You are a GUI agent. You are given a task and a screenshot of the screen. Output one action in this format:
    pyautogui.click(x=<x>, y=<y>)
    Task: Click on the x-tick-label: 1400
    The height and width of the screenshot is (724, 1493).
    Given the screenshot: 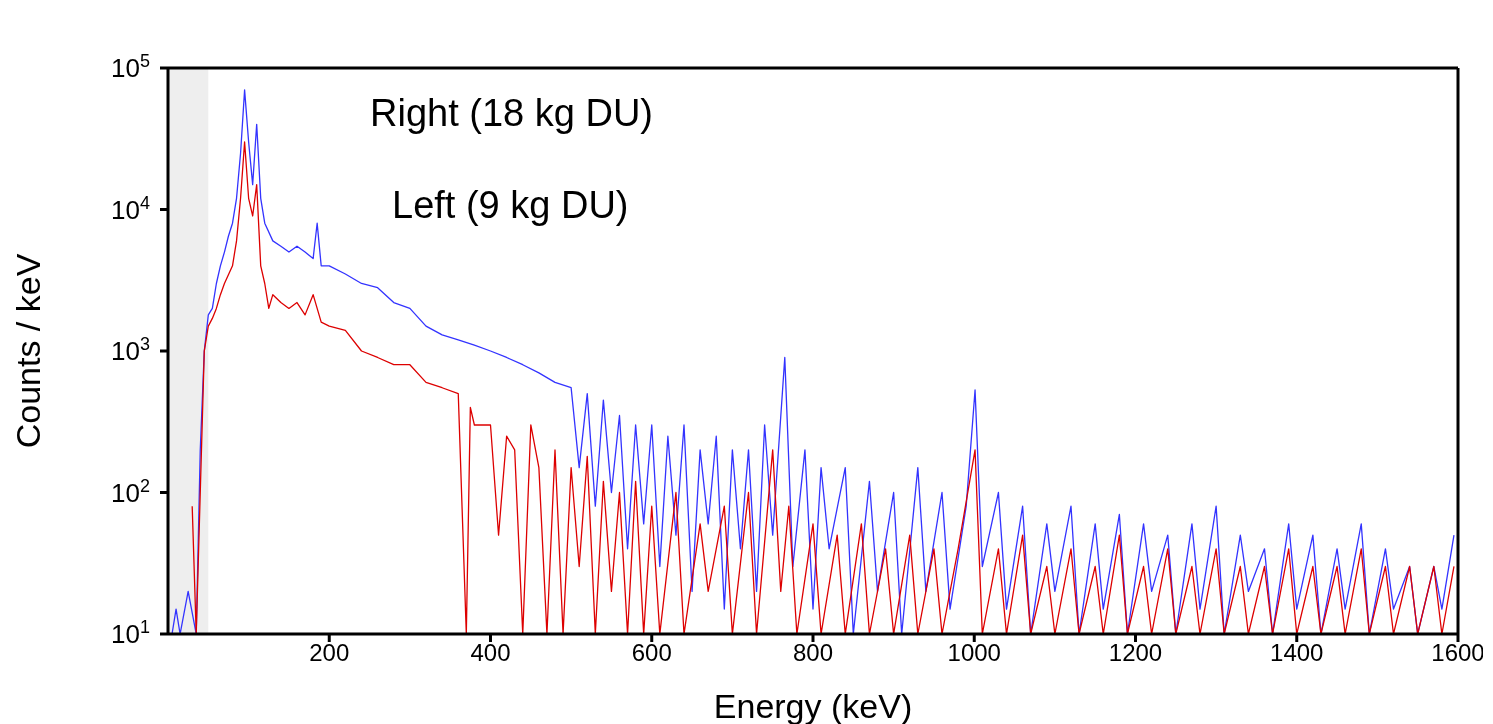 What is the action you would take?
    pyautogui.click(x=1297, y=653)
    